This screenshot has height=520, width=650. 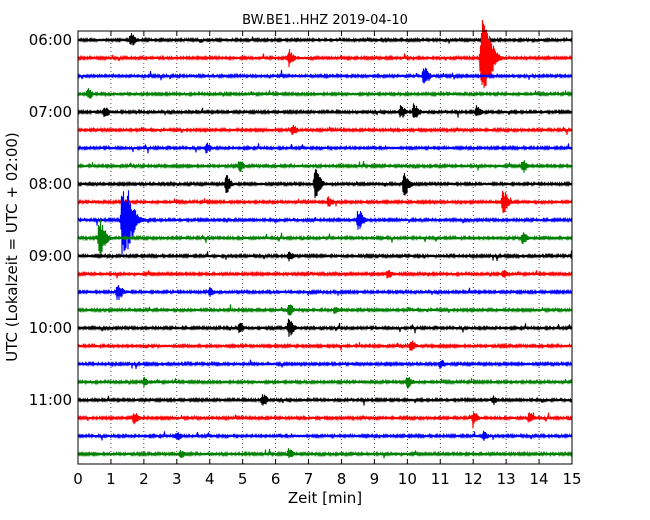 I want to click on x-tick-label: 15, so click(x=571, y=479).